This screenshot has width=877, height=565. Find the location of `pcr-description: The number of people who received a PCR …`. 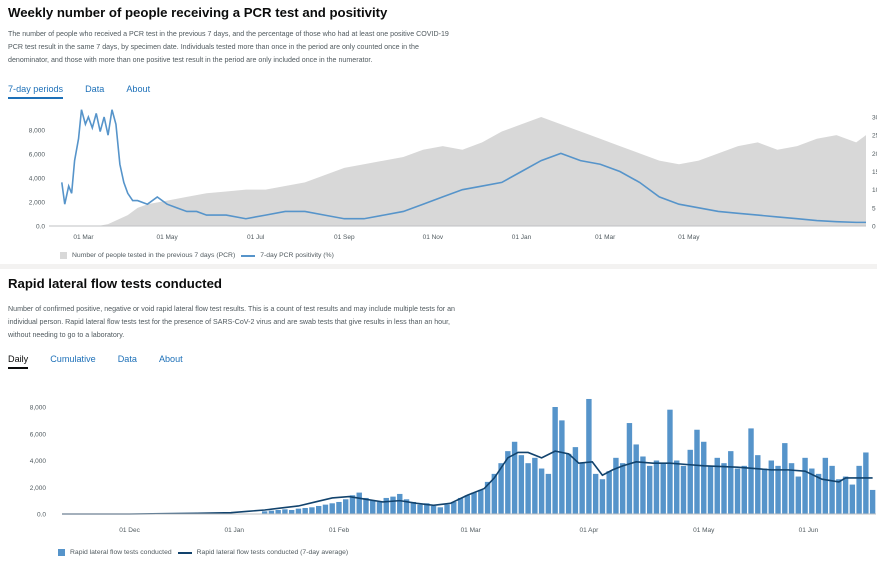

pcr-description: The number of people who received a PCR … is located at coordinates (228, 47).